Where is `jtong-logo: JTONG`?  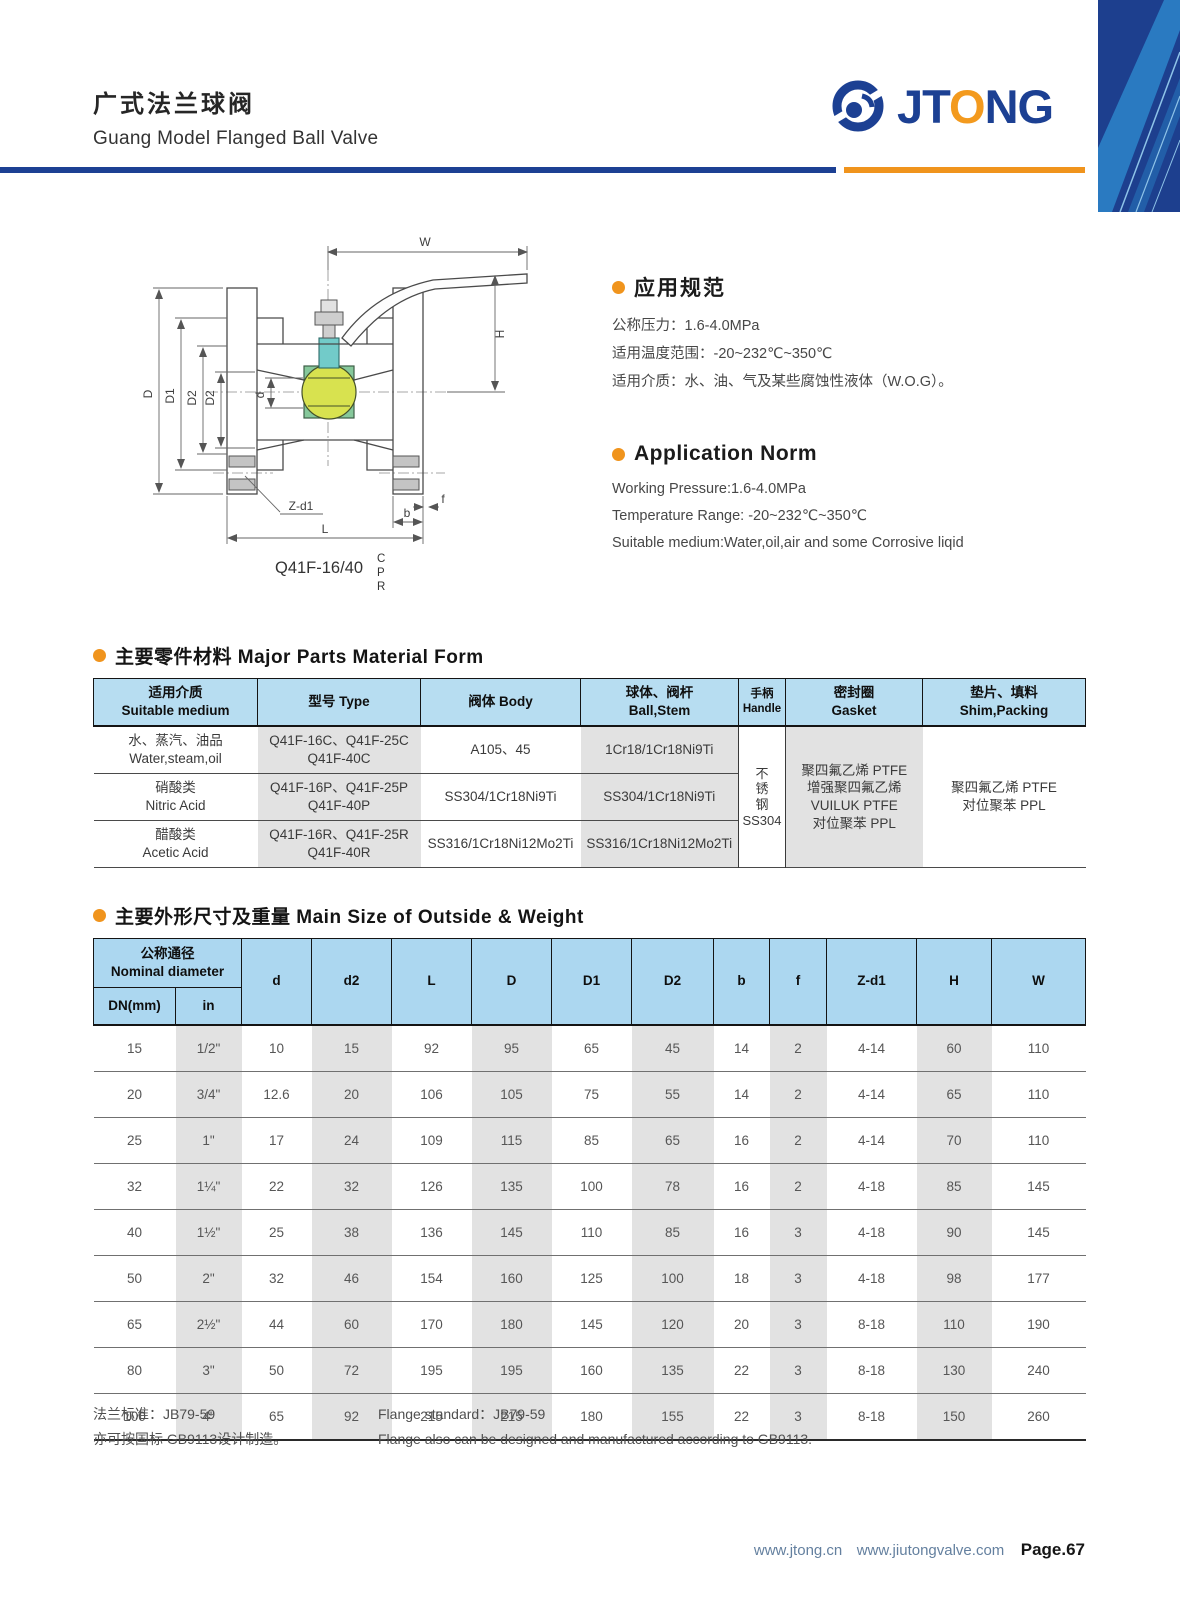
jtong-logo: JTONG is located at coordinates (941, 106).